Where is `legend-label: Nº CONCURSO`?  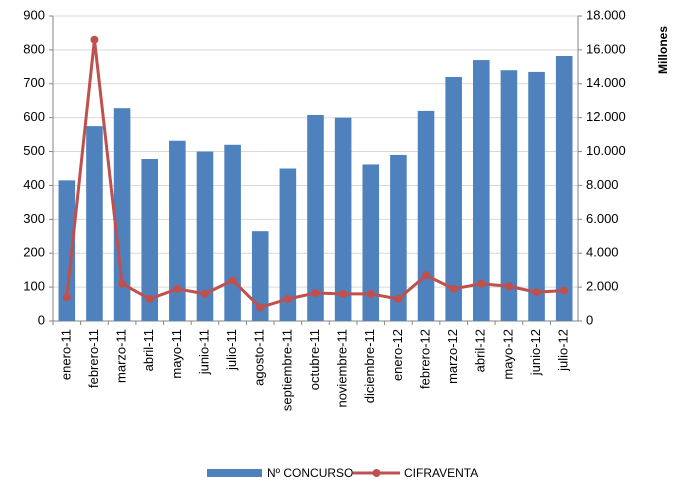
legend-label: Nº CONCURSO is located at coordinates (310, 473).